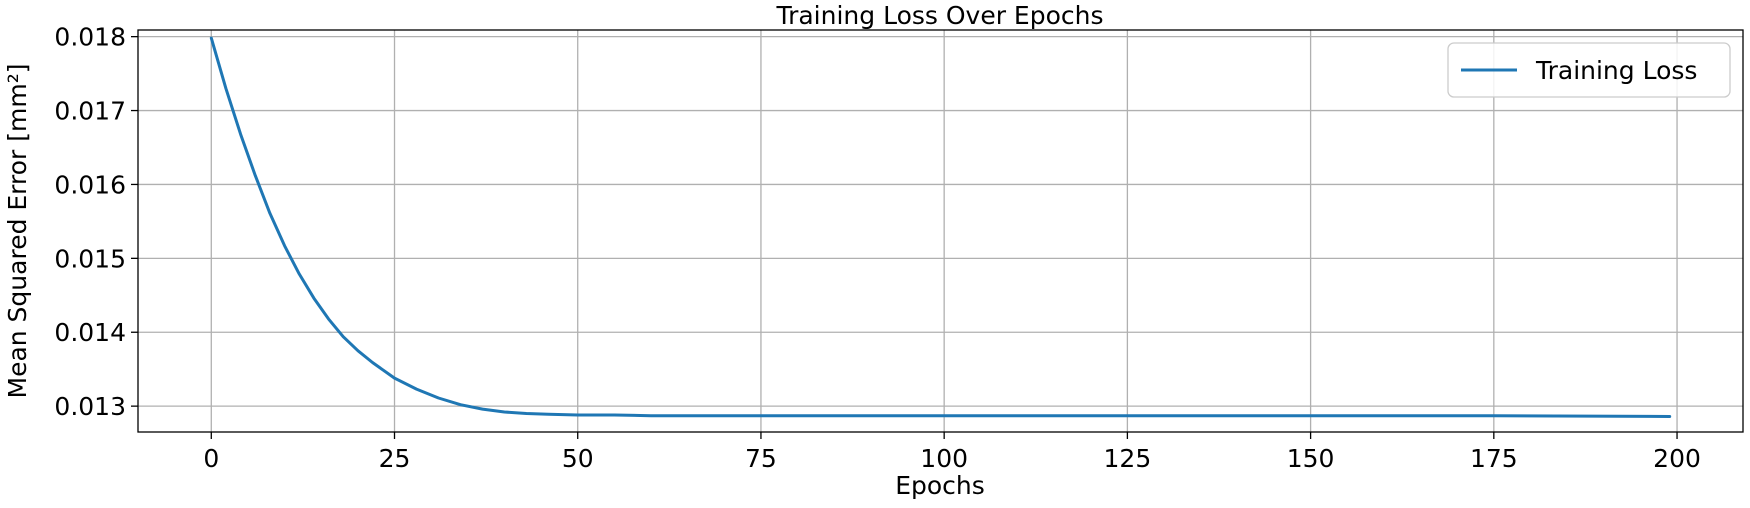 Image resolution: width=1750 pixels, height=508 pixels. What do you see at coordinates (90, 184) in the screenshot?
I see `y-tick-label: 0.016` at bounding box center [90, 184].